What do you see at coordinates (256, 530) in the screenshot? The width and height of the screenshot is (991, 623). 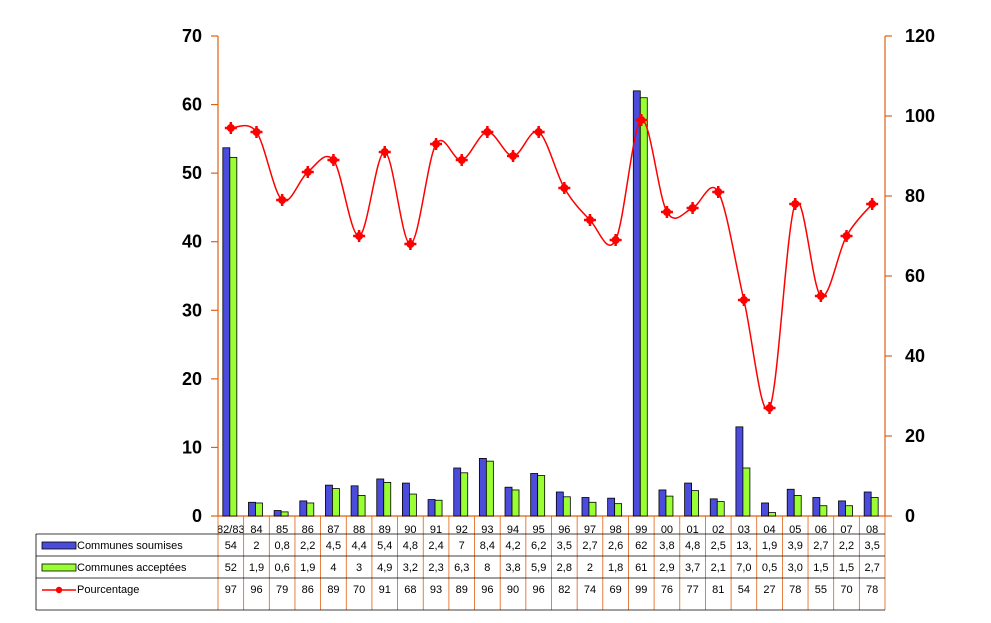 I see `category-label: 84` at bounding box center [256, 530].